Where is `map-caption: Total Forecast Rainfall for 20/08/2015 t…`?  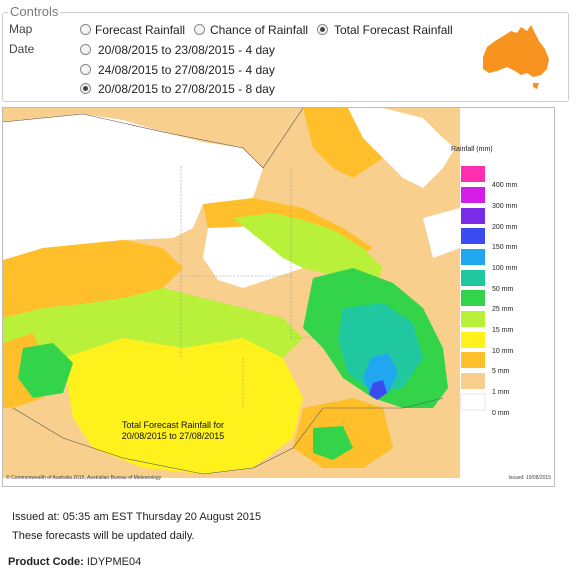 map-caption: Total Forecast Rainfall for 20/08/2015 t… is located at coordinates (173, 431).